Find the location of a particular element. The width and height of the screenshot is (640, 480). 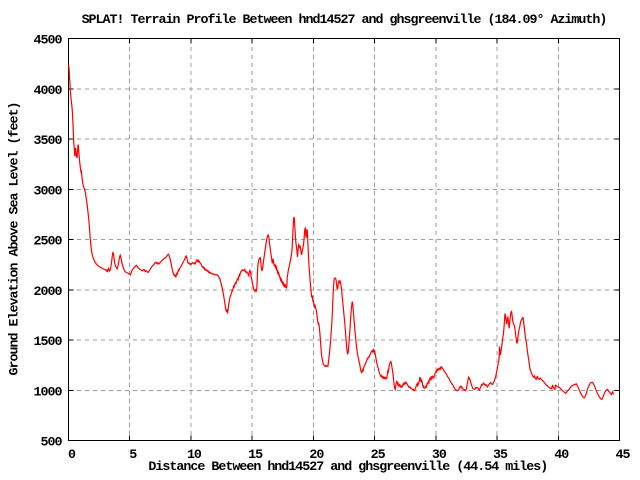

svg-text: 2500 is located at coordinates (48, 242).